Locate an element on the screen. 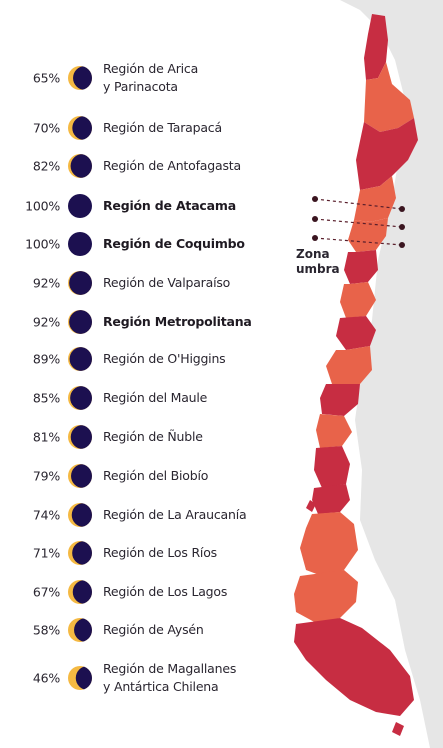 The image size is (443, 748). region-name: Región de Antofagasta is located at coordinates (172, 166).